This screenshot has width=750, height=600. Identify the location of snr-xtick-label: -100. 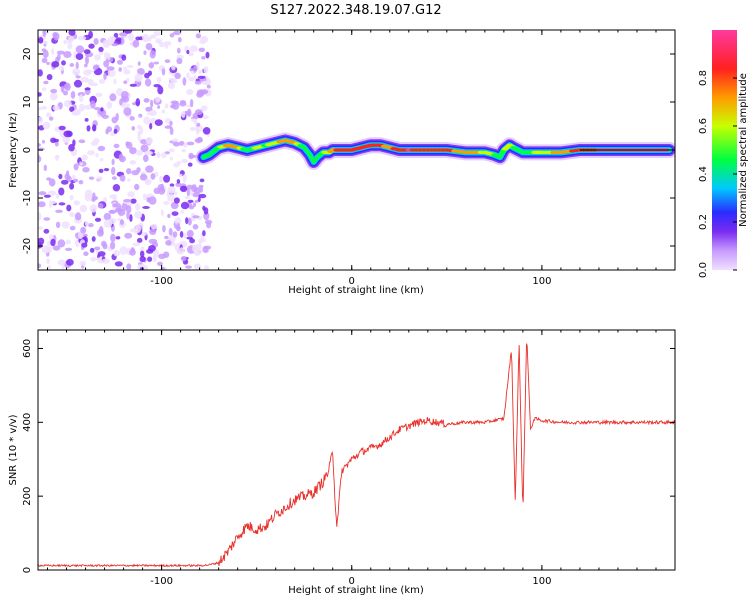
(161, 581).